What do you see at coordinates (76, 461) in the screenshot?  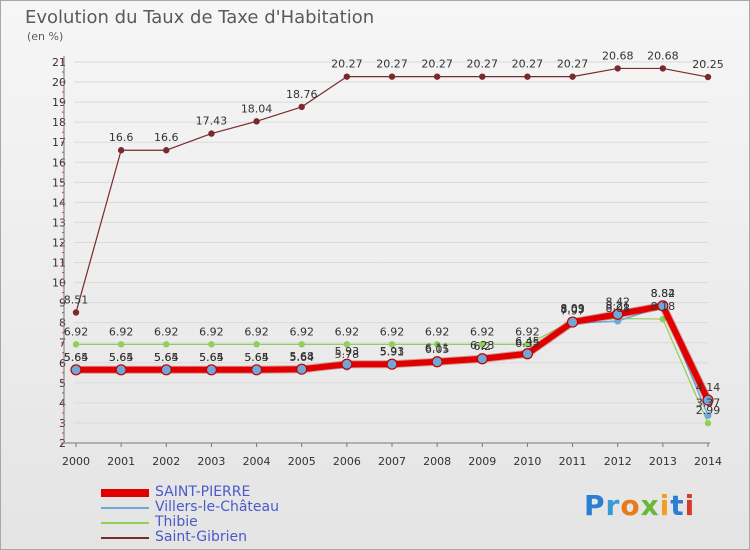 I see `x-tick-label: 2000` at bounding box center [76, 461].